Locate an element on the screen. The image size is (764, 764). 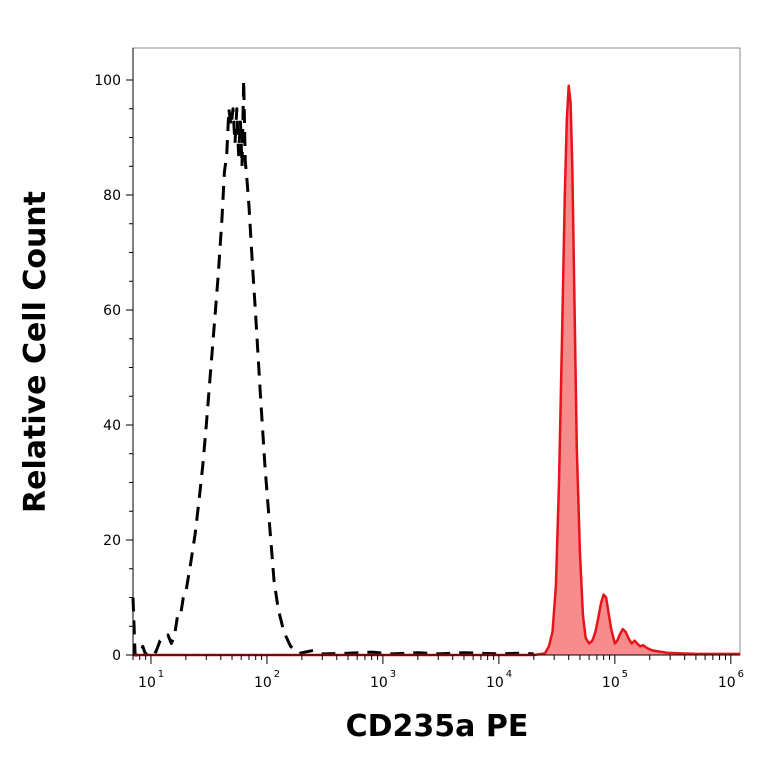
y-tick-label: 80 is located at coordinates (112, 196).